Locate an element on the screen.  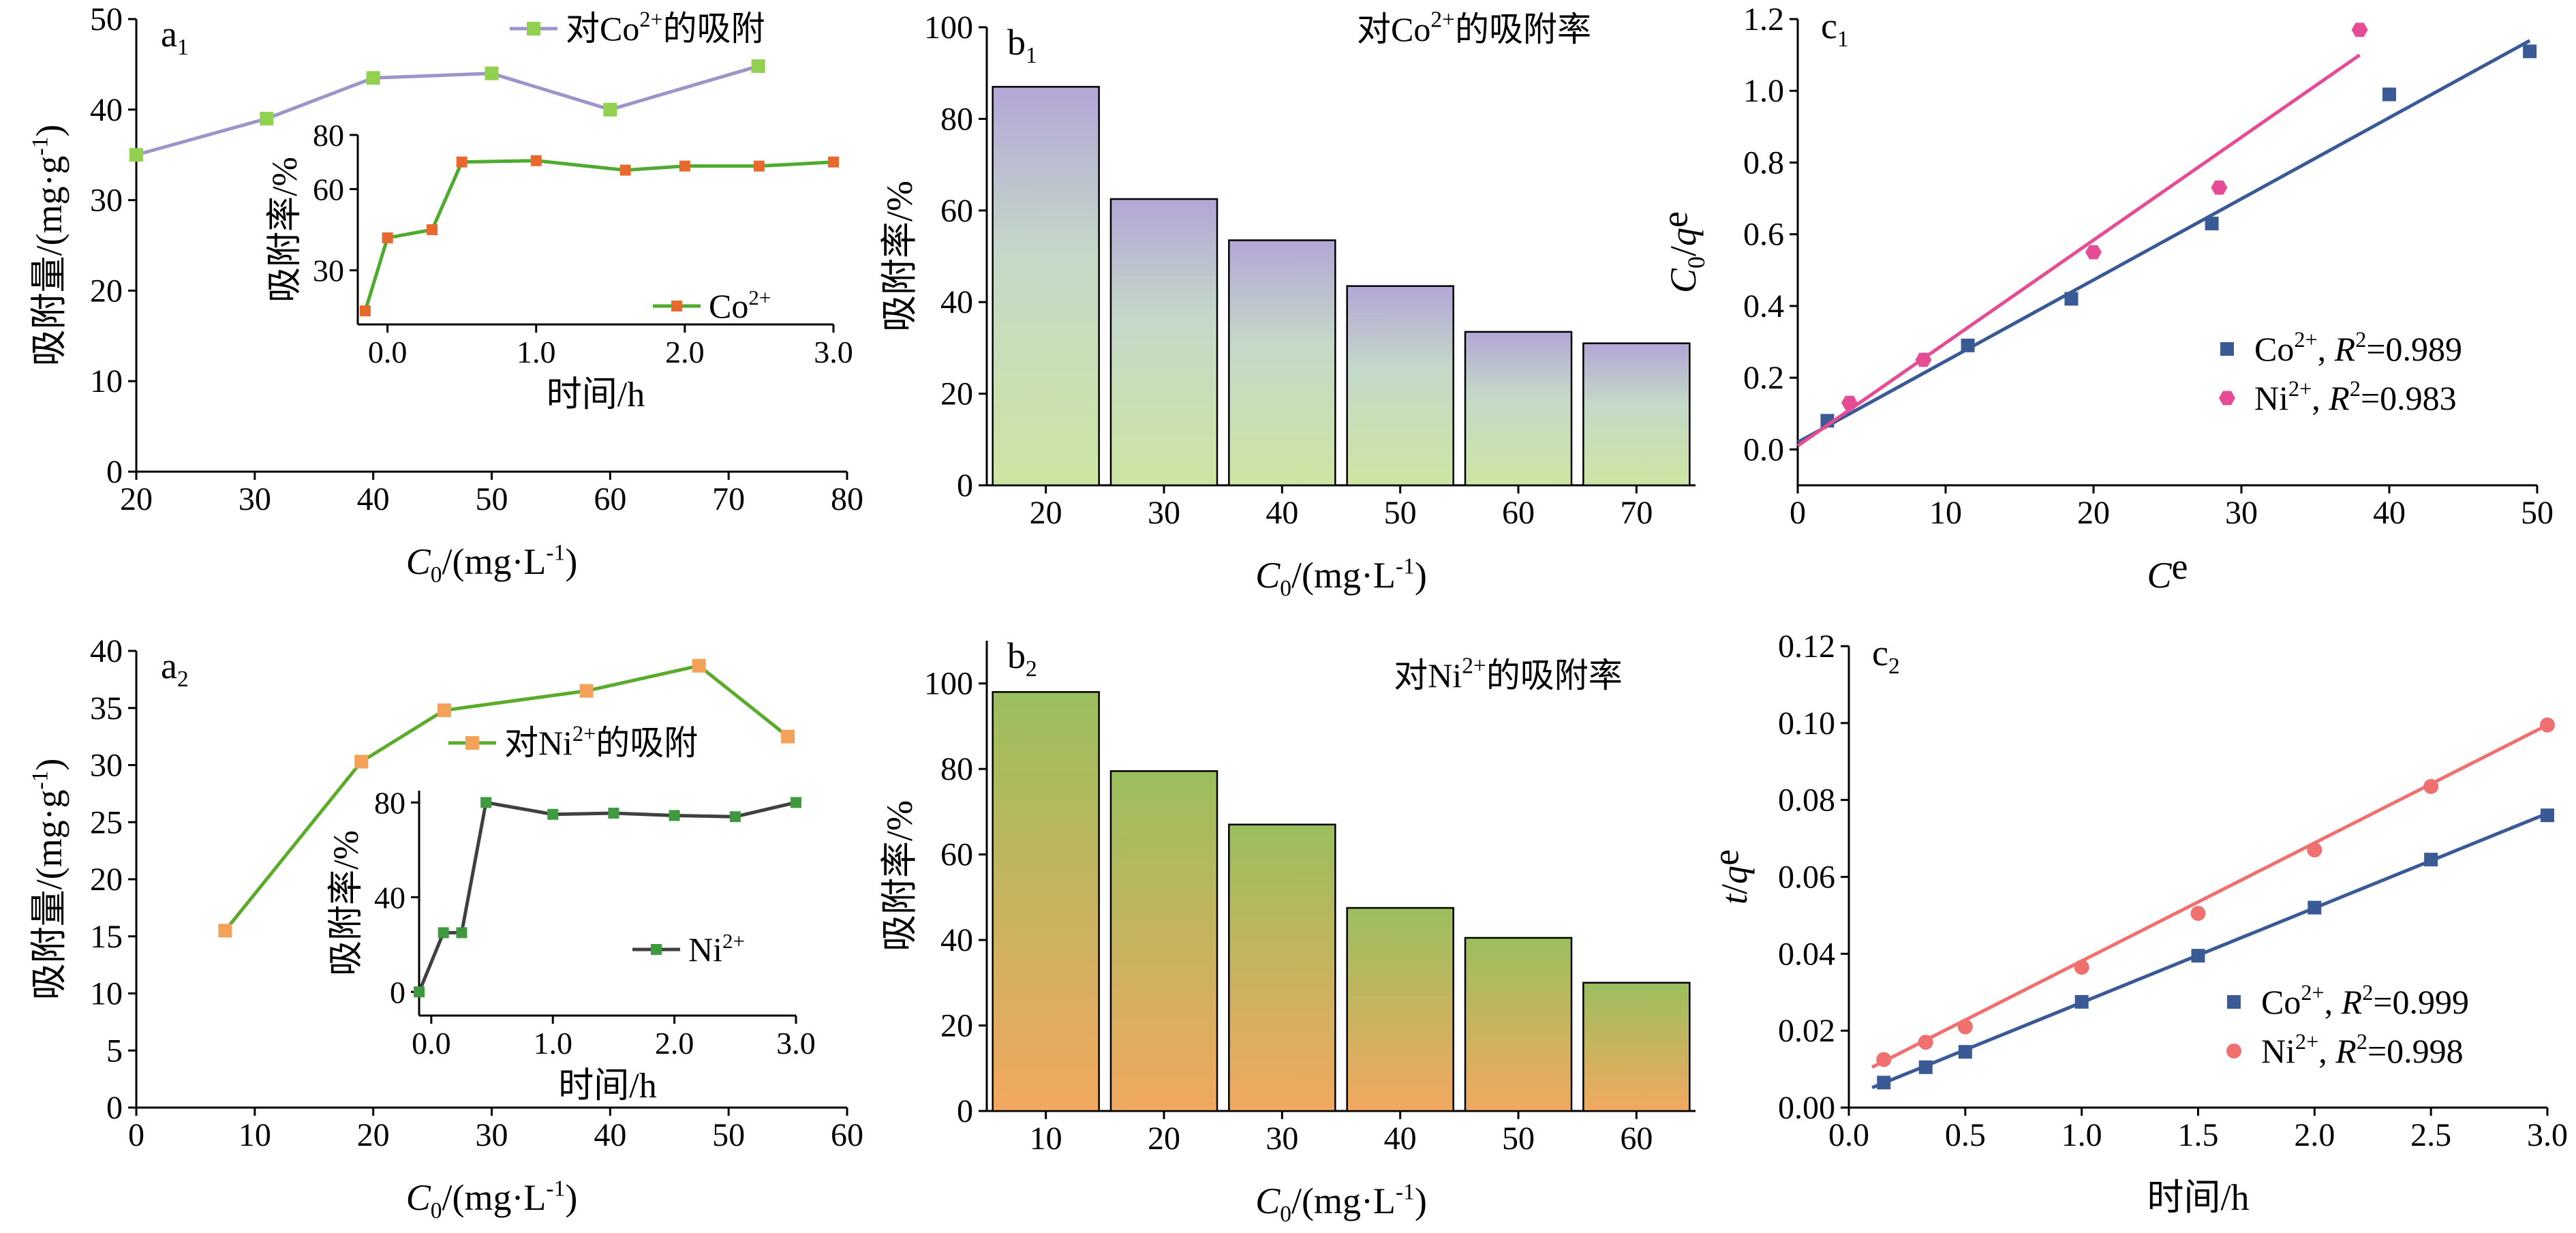
y-tick-label: 0.6 is located at coordinates (1763, 235).